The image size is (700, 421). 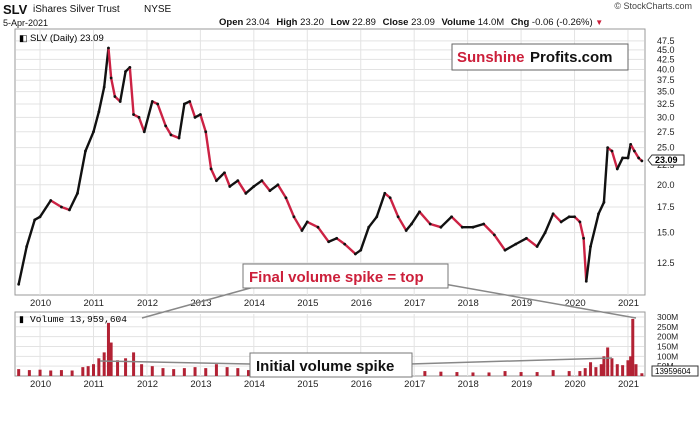 I want to click on price-tick-label: 30.0, so click(x=666, y=117).